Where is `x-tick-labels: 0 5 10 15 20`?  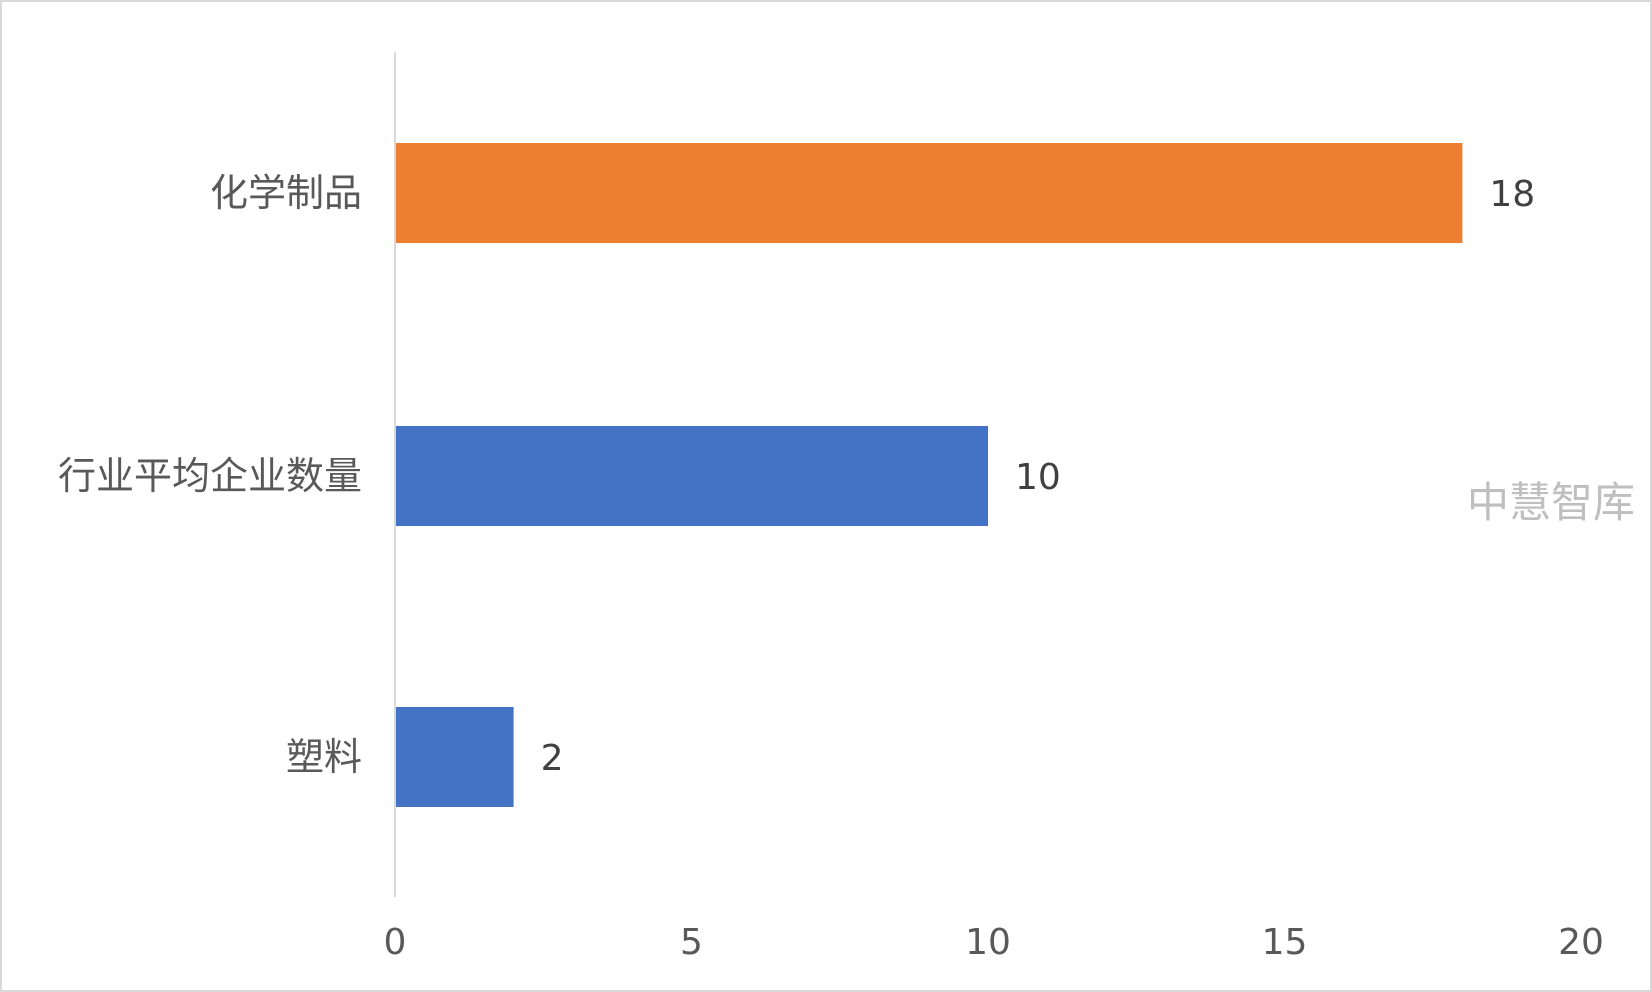
x-tick-labels: 0 5 10 15 20 is located at coordinates (994, 942).